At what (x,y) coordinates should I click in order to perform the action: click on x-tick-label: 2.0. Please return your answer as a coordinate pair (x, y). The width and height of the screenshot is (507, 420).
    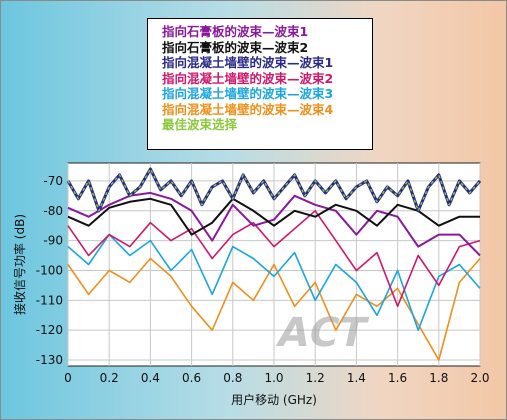
    Looking at the image, I should click on (479, 378).